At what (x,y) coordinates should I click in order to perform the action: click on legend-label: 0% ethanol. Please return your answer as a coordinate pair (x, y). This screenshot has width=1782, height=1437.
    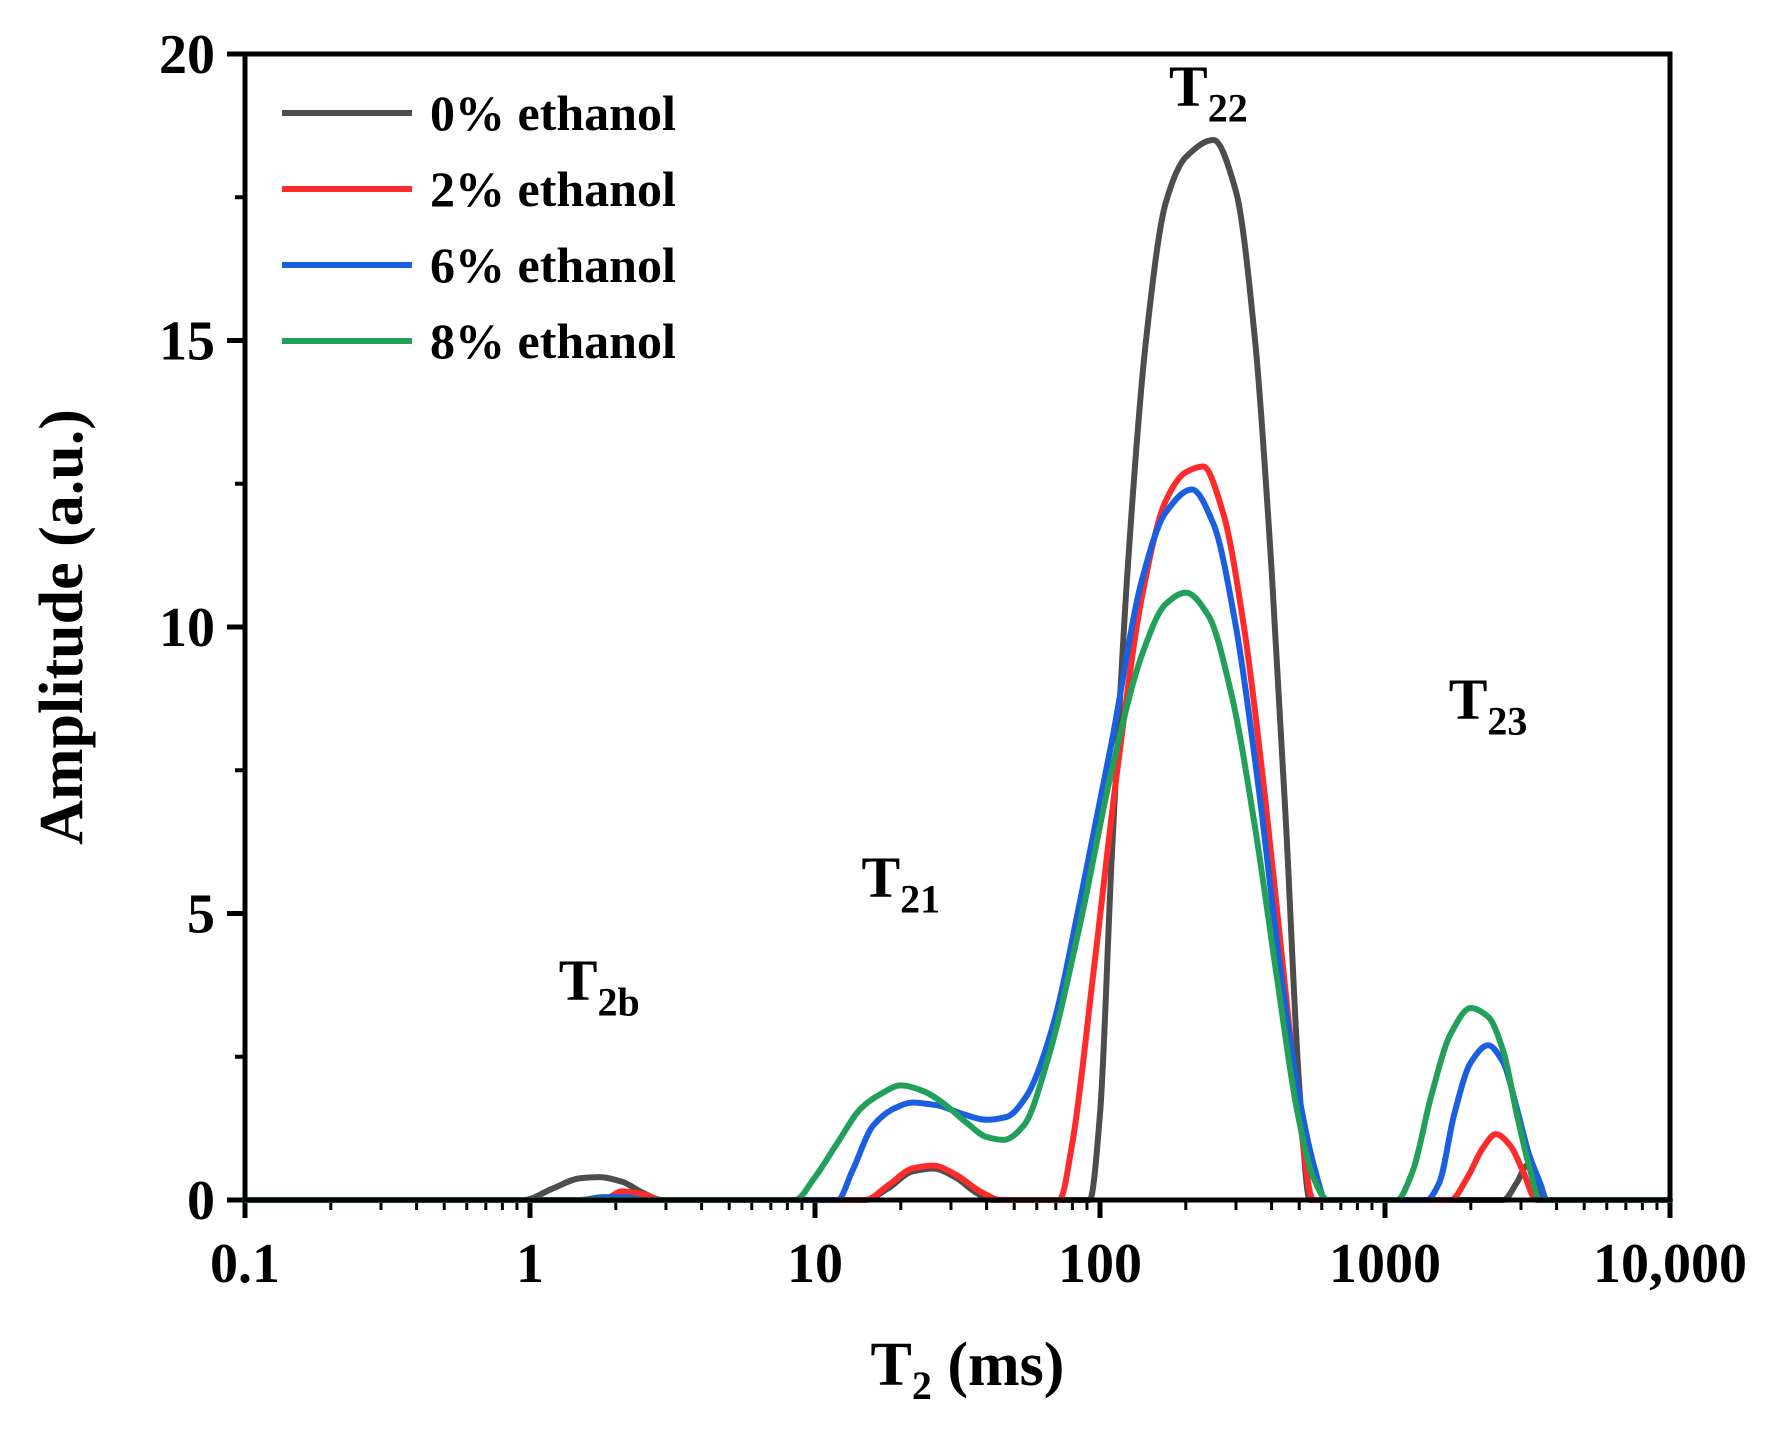
    Looking at the image, I should click on (553, 113).